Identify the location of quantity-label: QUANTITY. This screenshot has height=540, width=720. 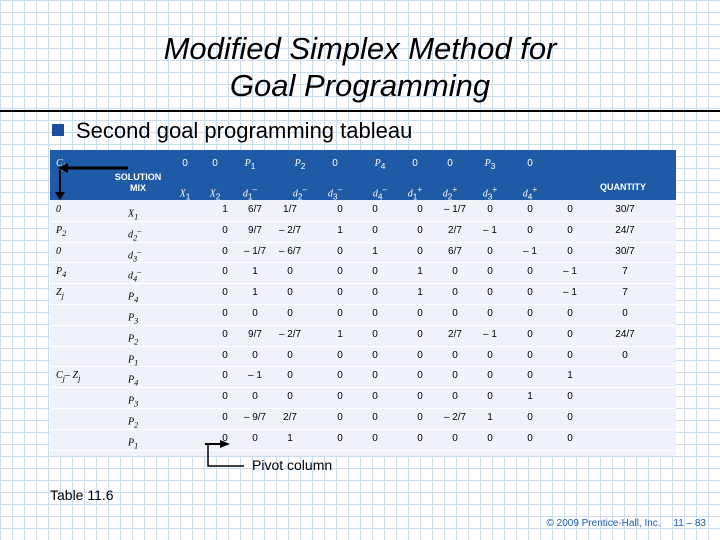
(623, 187).